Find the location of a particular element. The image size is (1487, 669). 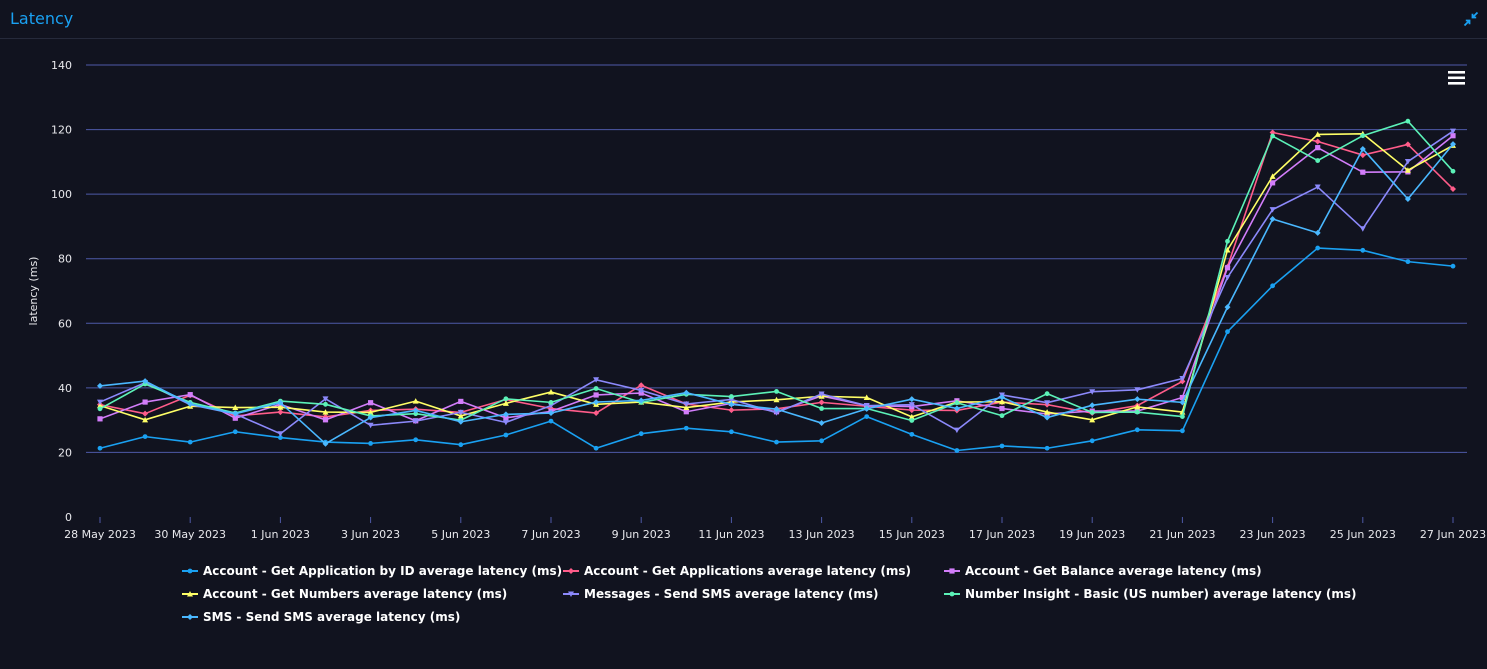

x-tick-label: 11 Jun 2023 is located at coordinates (731, 534).